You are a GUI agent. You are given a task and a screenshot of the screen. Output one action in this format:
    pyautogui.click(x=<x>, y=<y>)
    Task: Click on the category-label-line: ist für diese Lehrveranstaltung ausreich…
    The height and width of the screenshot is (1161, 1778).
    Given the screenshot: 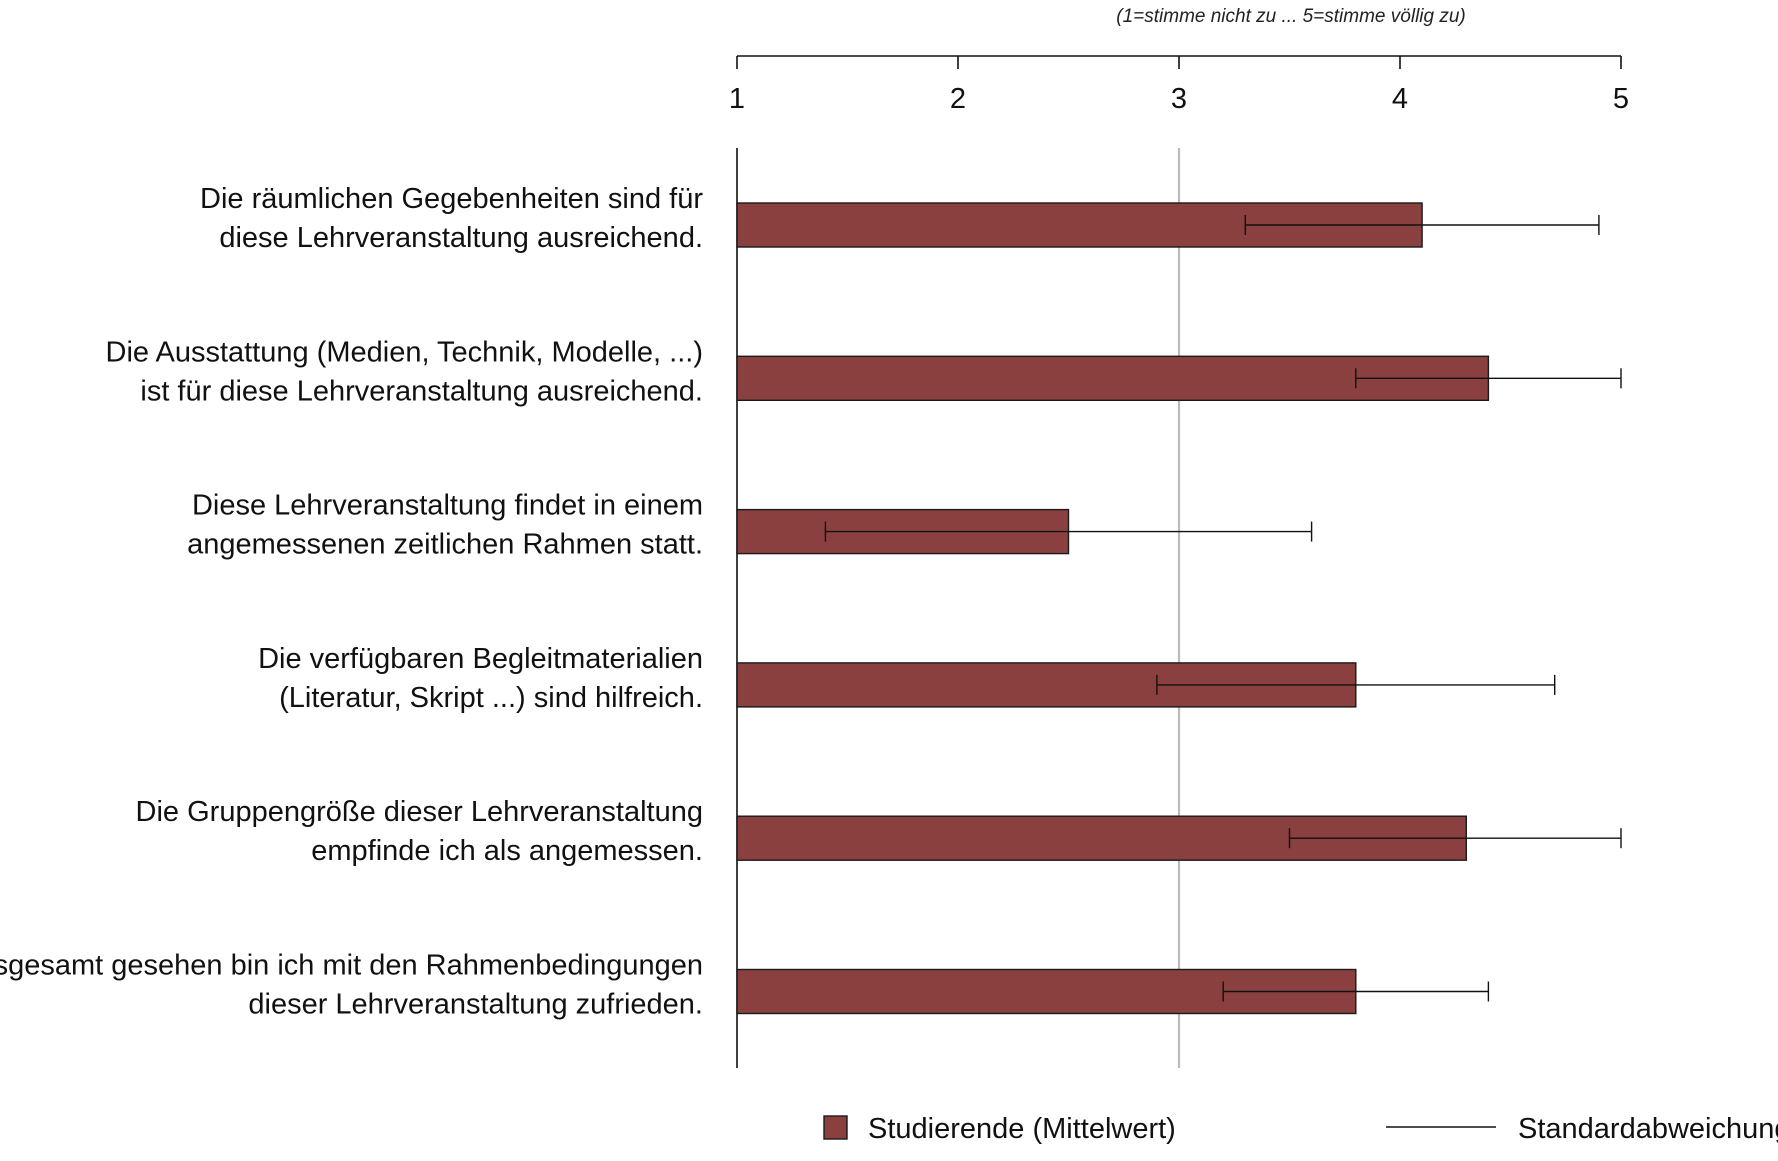 What is the action you would take?
    pyautogui.click(x=421, y=391)
    